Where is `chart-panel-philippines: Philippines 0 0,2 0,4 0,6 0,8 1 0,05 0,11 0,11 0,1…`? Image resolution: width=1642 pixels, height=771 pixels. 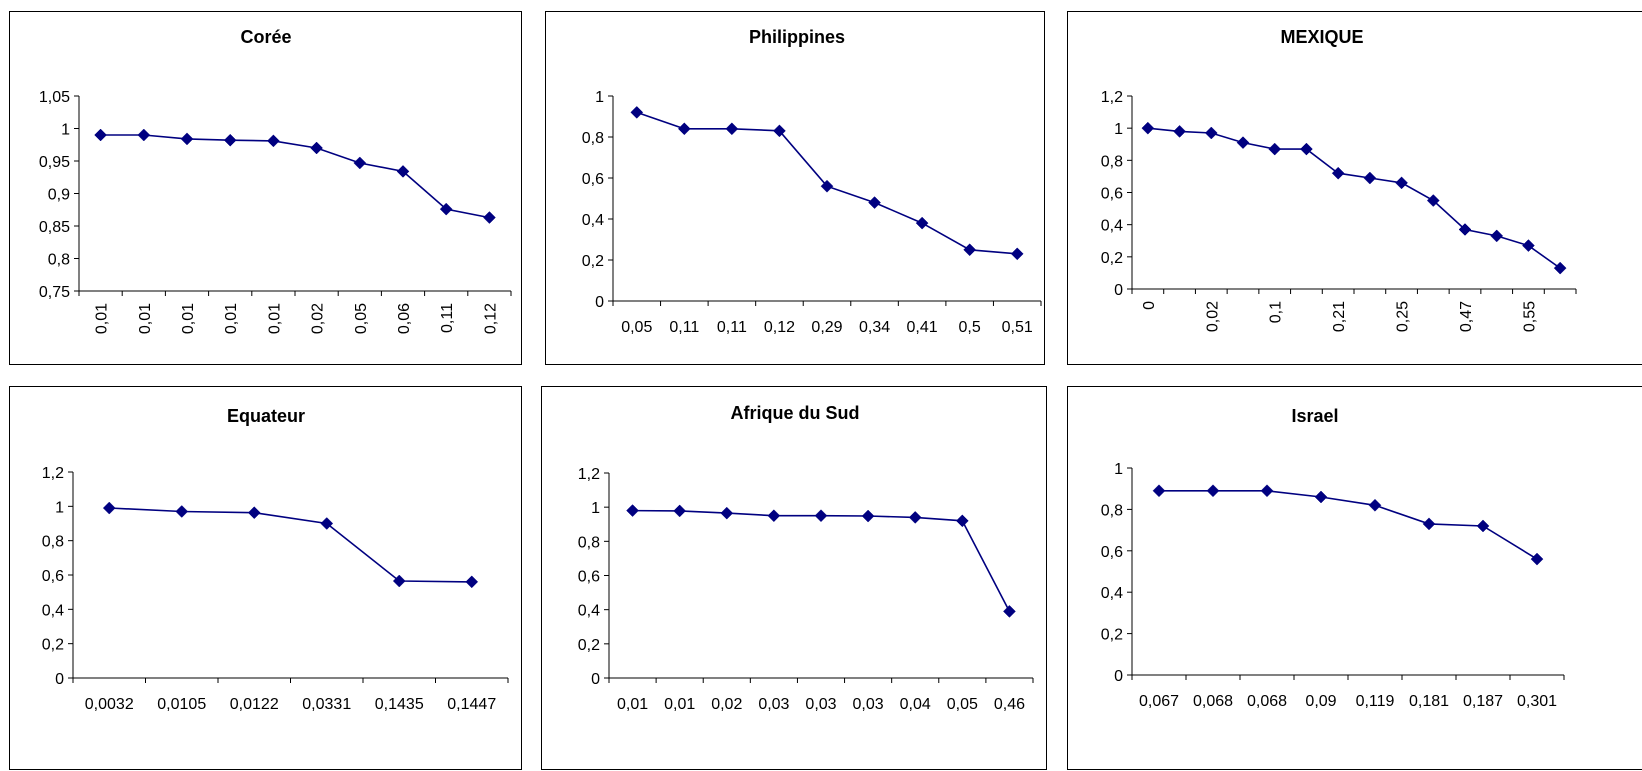
chart-panel-philippines: Philippines 0 0,2 0,4 0,6 0,8 1 0,05 0,11 0,11 0,1… is located at coordinates (795, 188).